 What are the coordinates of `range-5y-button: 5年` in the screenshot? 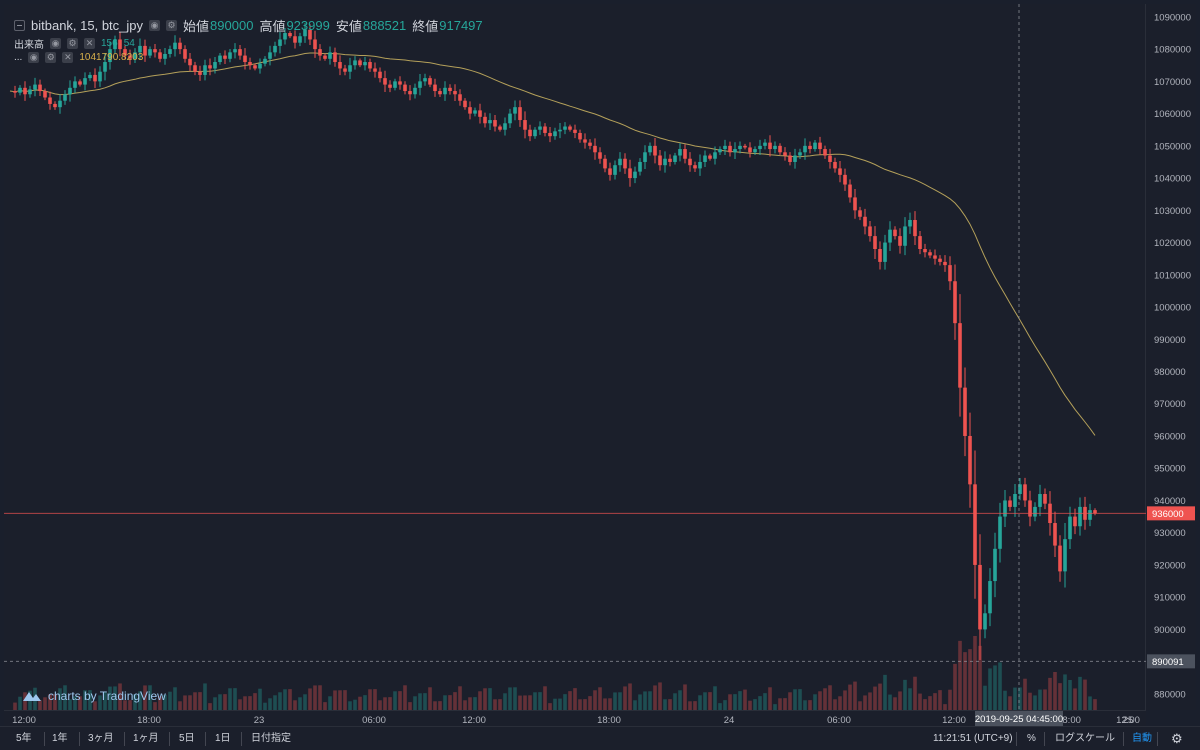 It's located at (24, 738).